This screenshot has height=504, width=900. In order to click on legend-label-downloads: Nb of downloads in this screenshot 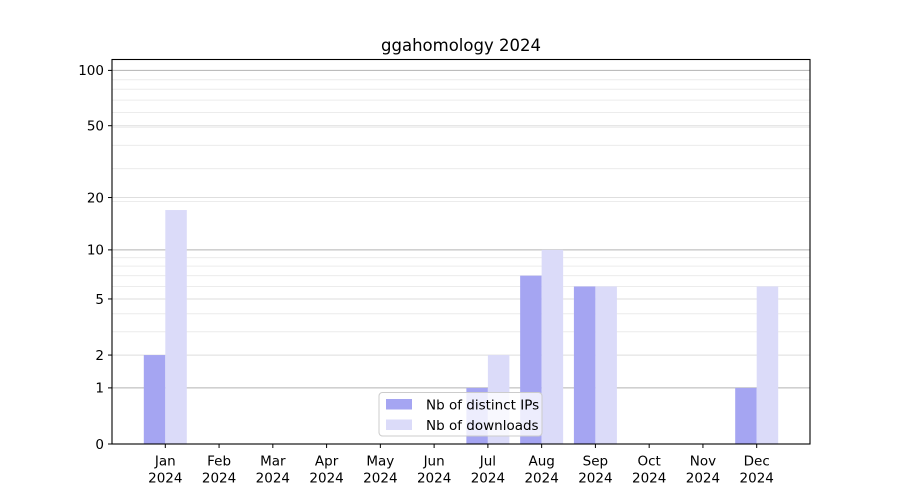, I will do `click(482, 426)`.